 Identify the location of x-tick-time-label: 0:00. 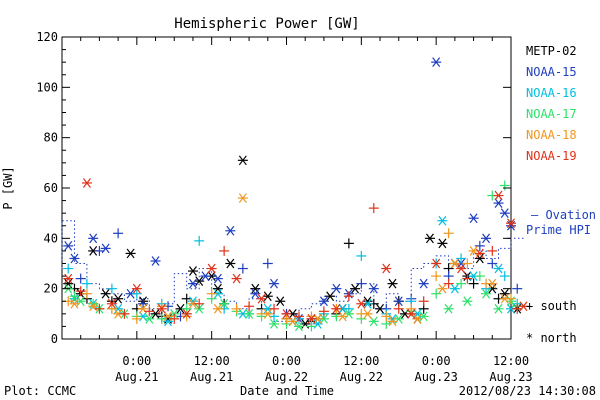
(286, 361).